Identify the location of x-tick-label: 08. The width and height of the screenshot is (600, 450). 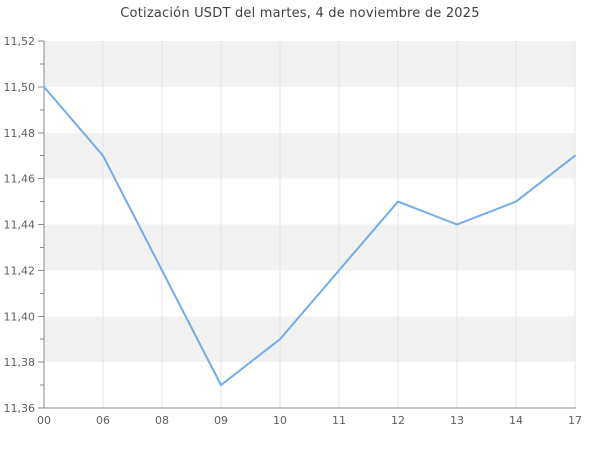
(162, 420).